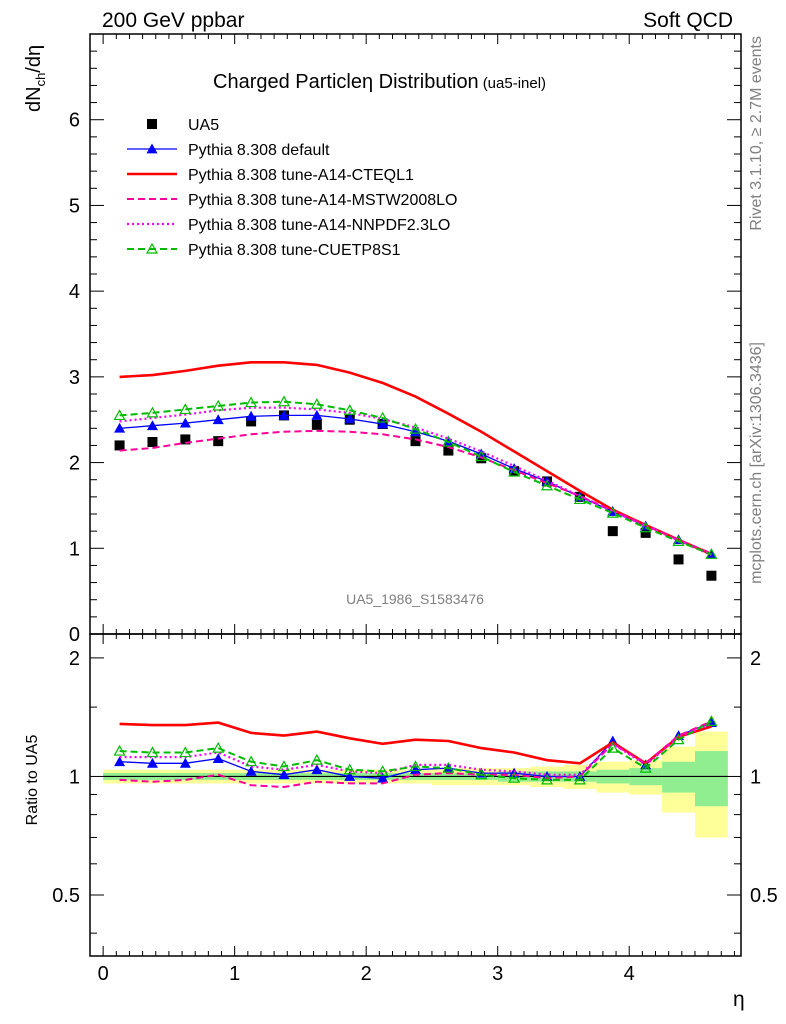 The width and height of the screenshot is (786, 1024). I want to click on ratio-y-tick-label-right: 0.5, so click(764, 896).